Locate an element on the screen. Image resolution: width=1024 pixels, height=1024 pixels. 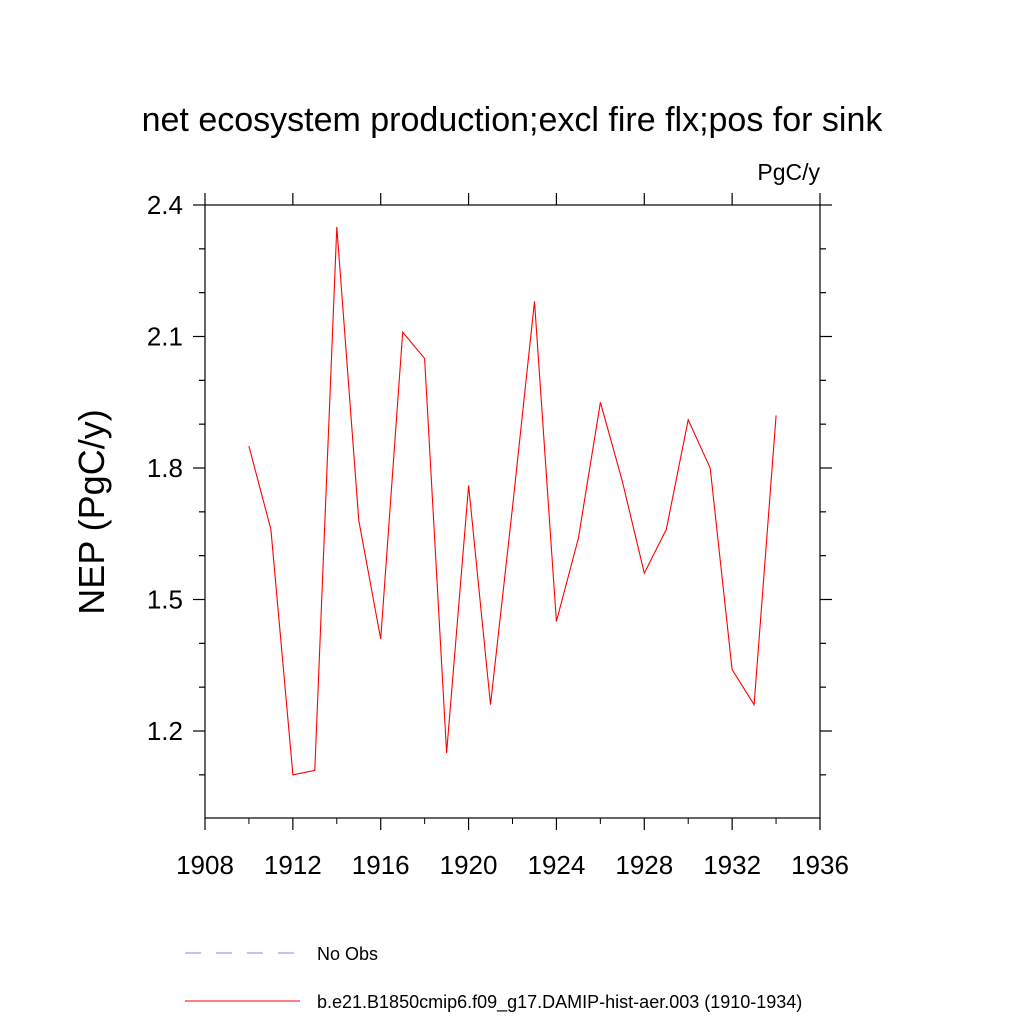
y-tick-label: 1.8 is located at coordinates (165, 468).